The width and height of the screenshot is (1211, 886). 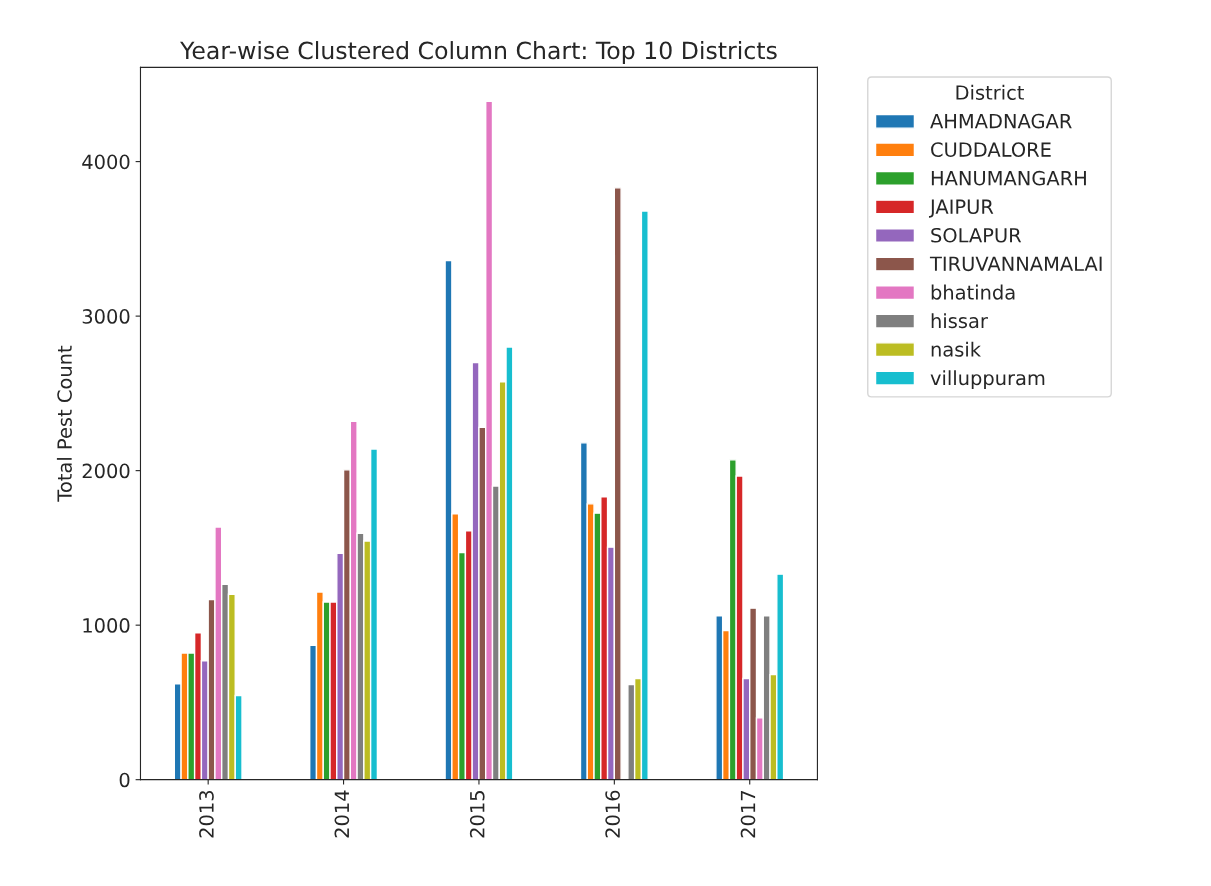 What do you see at coordinates (106, 471) in the screenshot?
I see `y-tick-label: 2000` at bounding box center [106, 471].